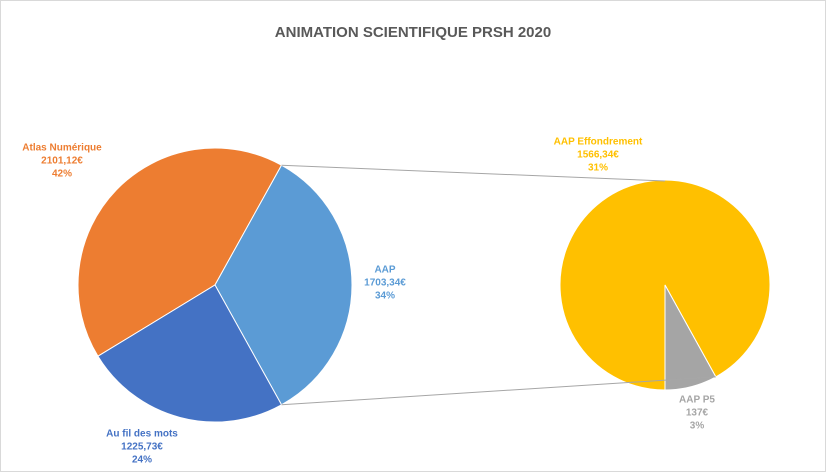  What do you see at coordinates (62, 148) in the screenshot?
I see `data-label: Atlas Numérique` at bounding box center [62, 148].